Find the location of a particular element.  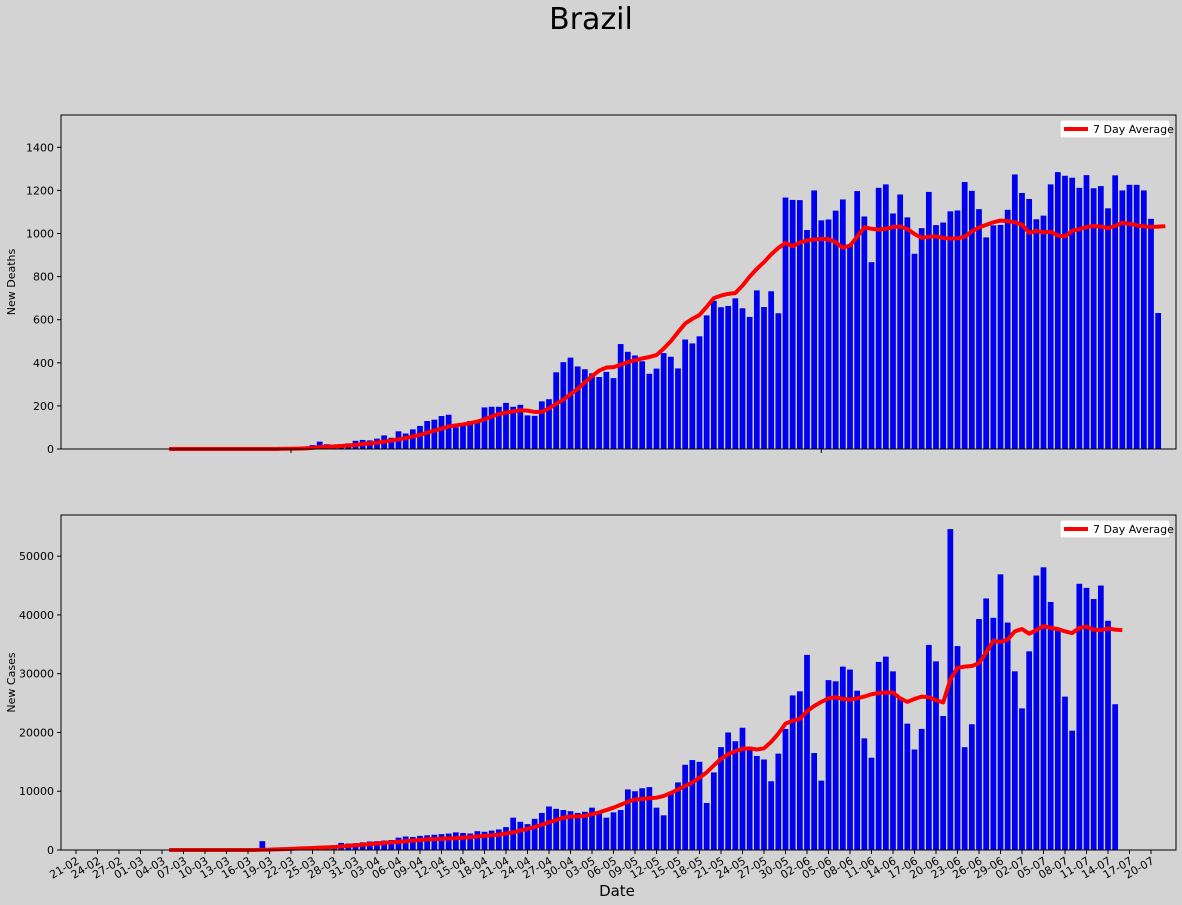

y-tick-label: 0 is located at coordinates (50, 449).